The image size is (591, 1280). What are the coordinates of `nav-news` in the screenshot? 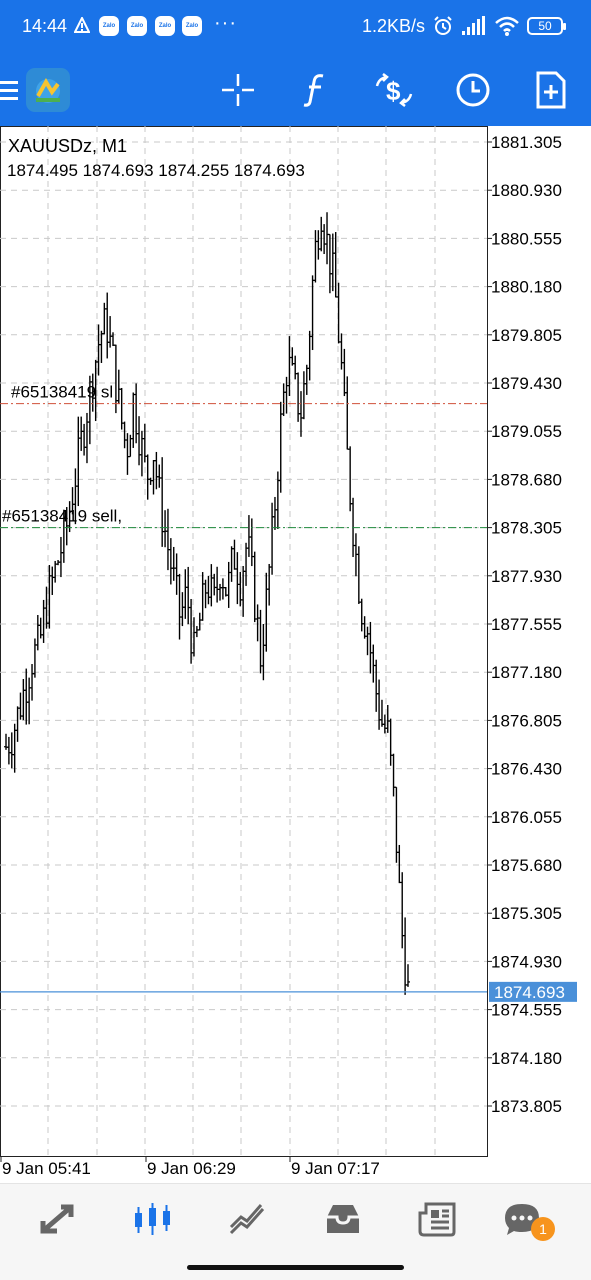 It's located at (438, 1219).